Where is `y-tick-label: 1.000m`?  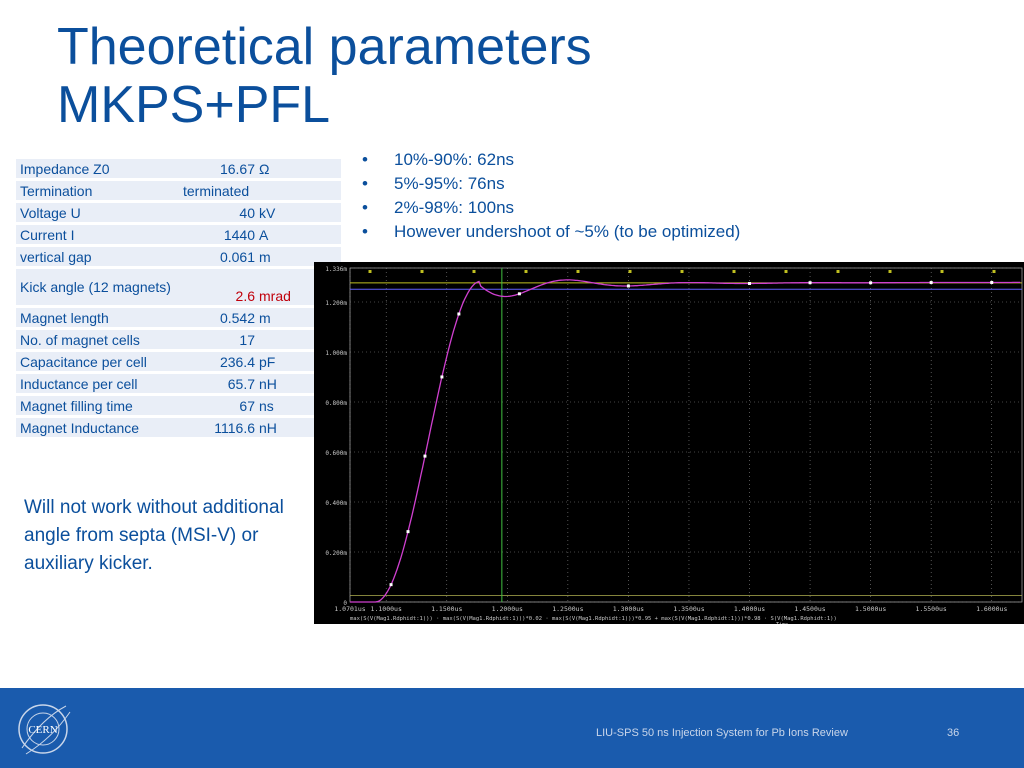 y-tick-label: 1.000m is located at coordinates (336, 353).